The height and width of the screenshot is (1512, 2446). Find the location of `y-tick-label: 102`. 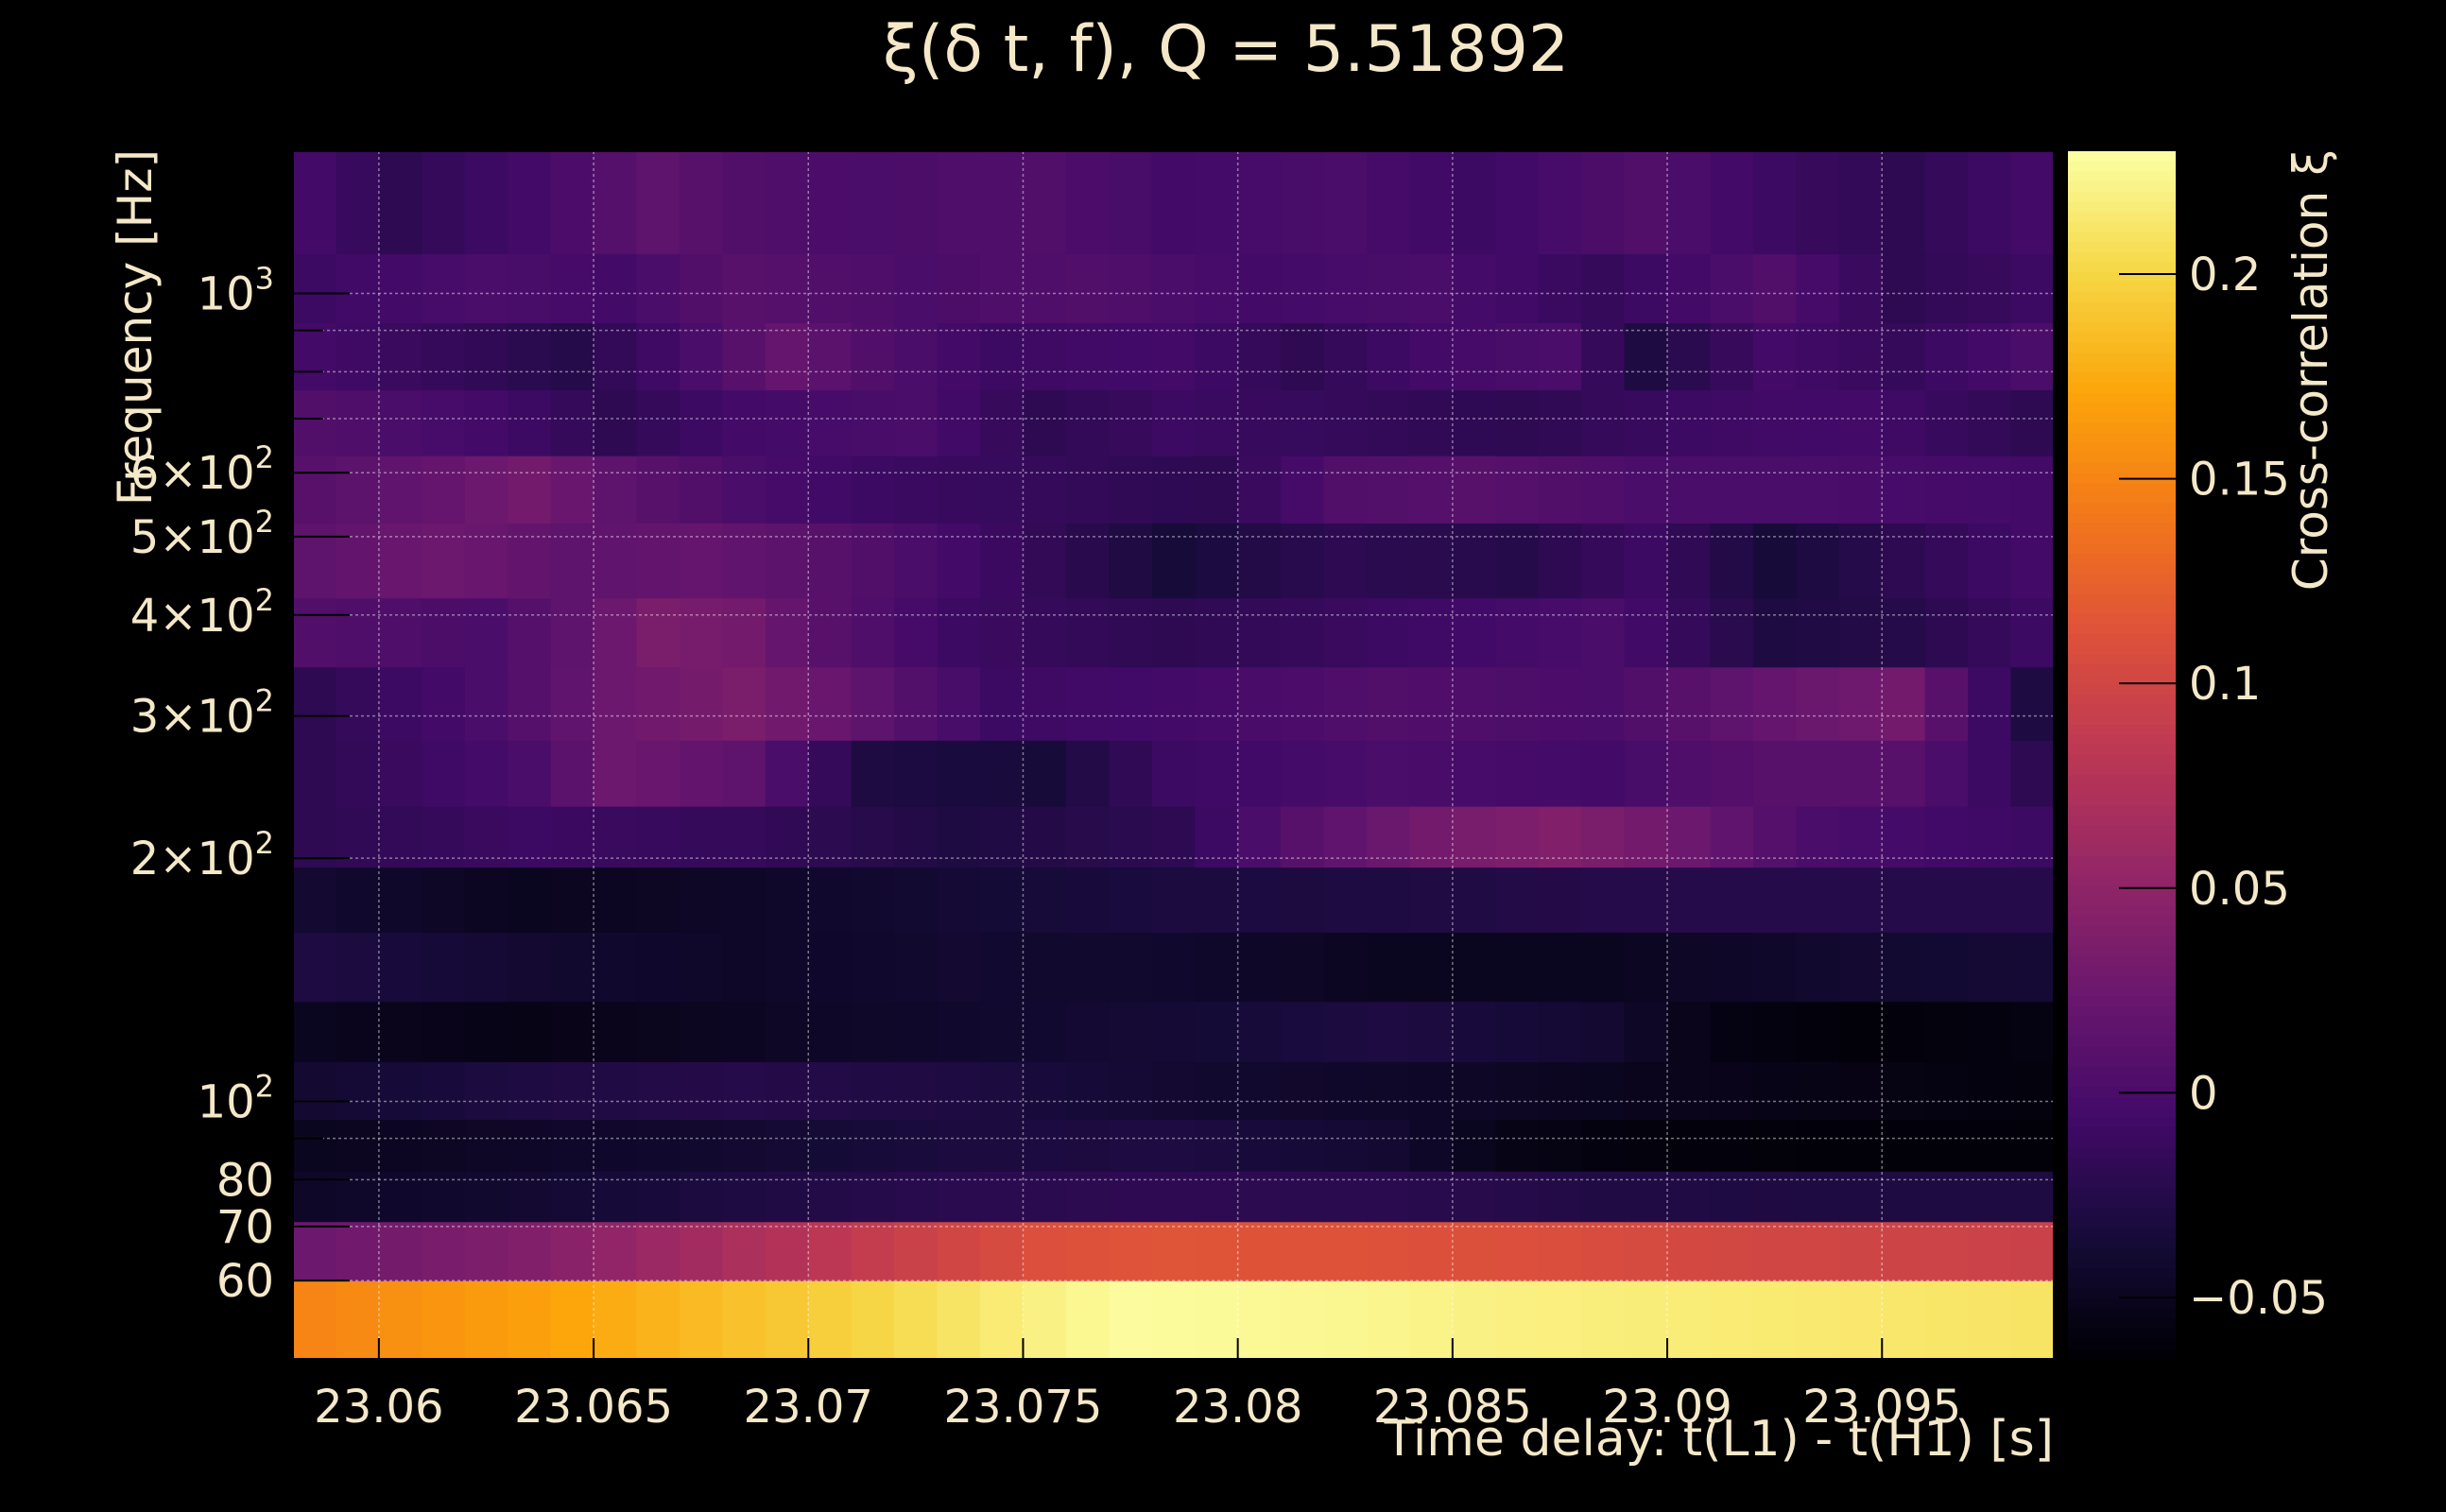

y-tick-label: 102 is located at coordinates (236, 1098).